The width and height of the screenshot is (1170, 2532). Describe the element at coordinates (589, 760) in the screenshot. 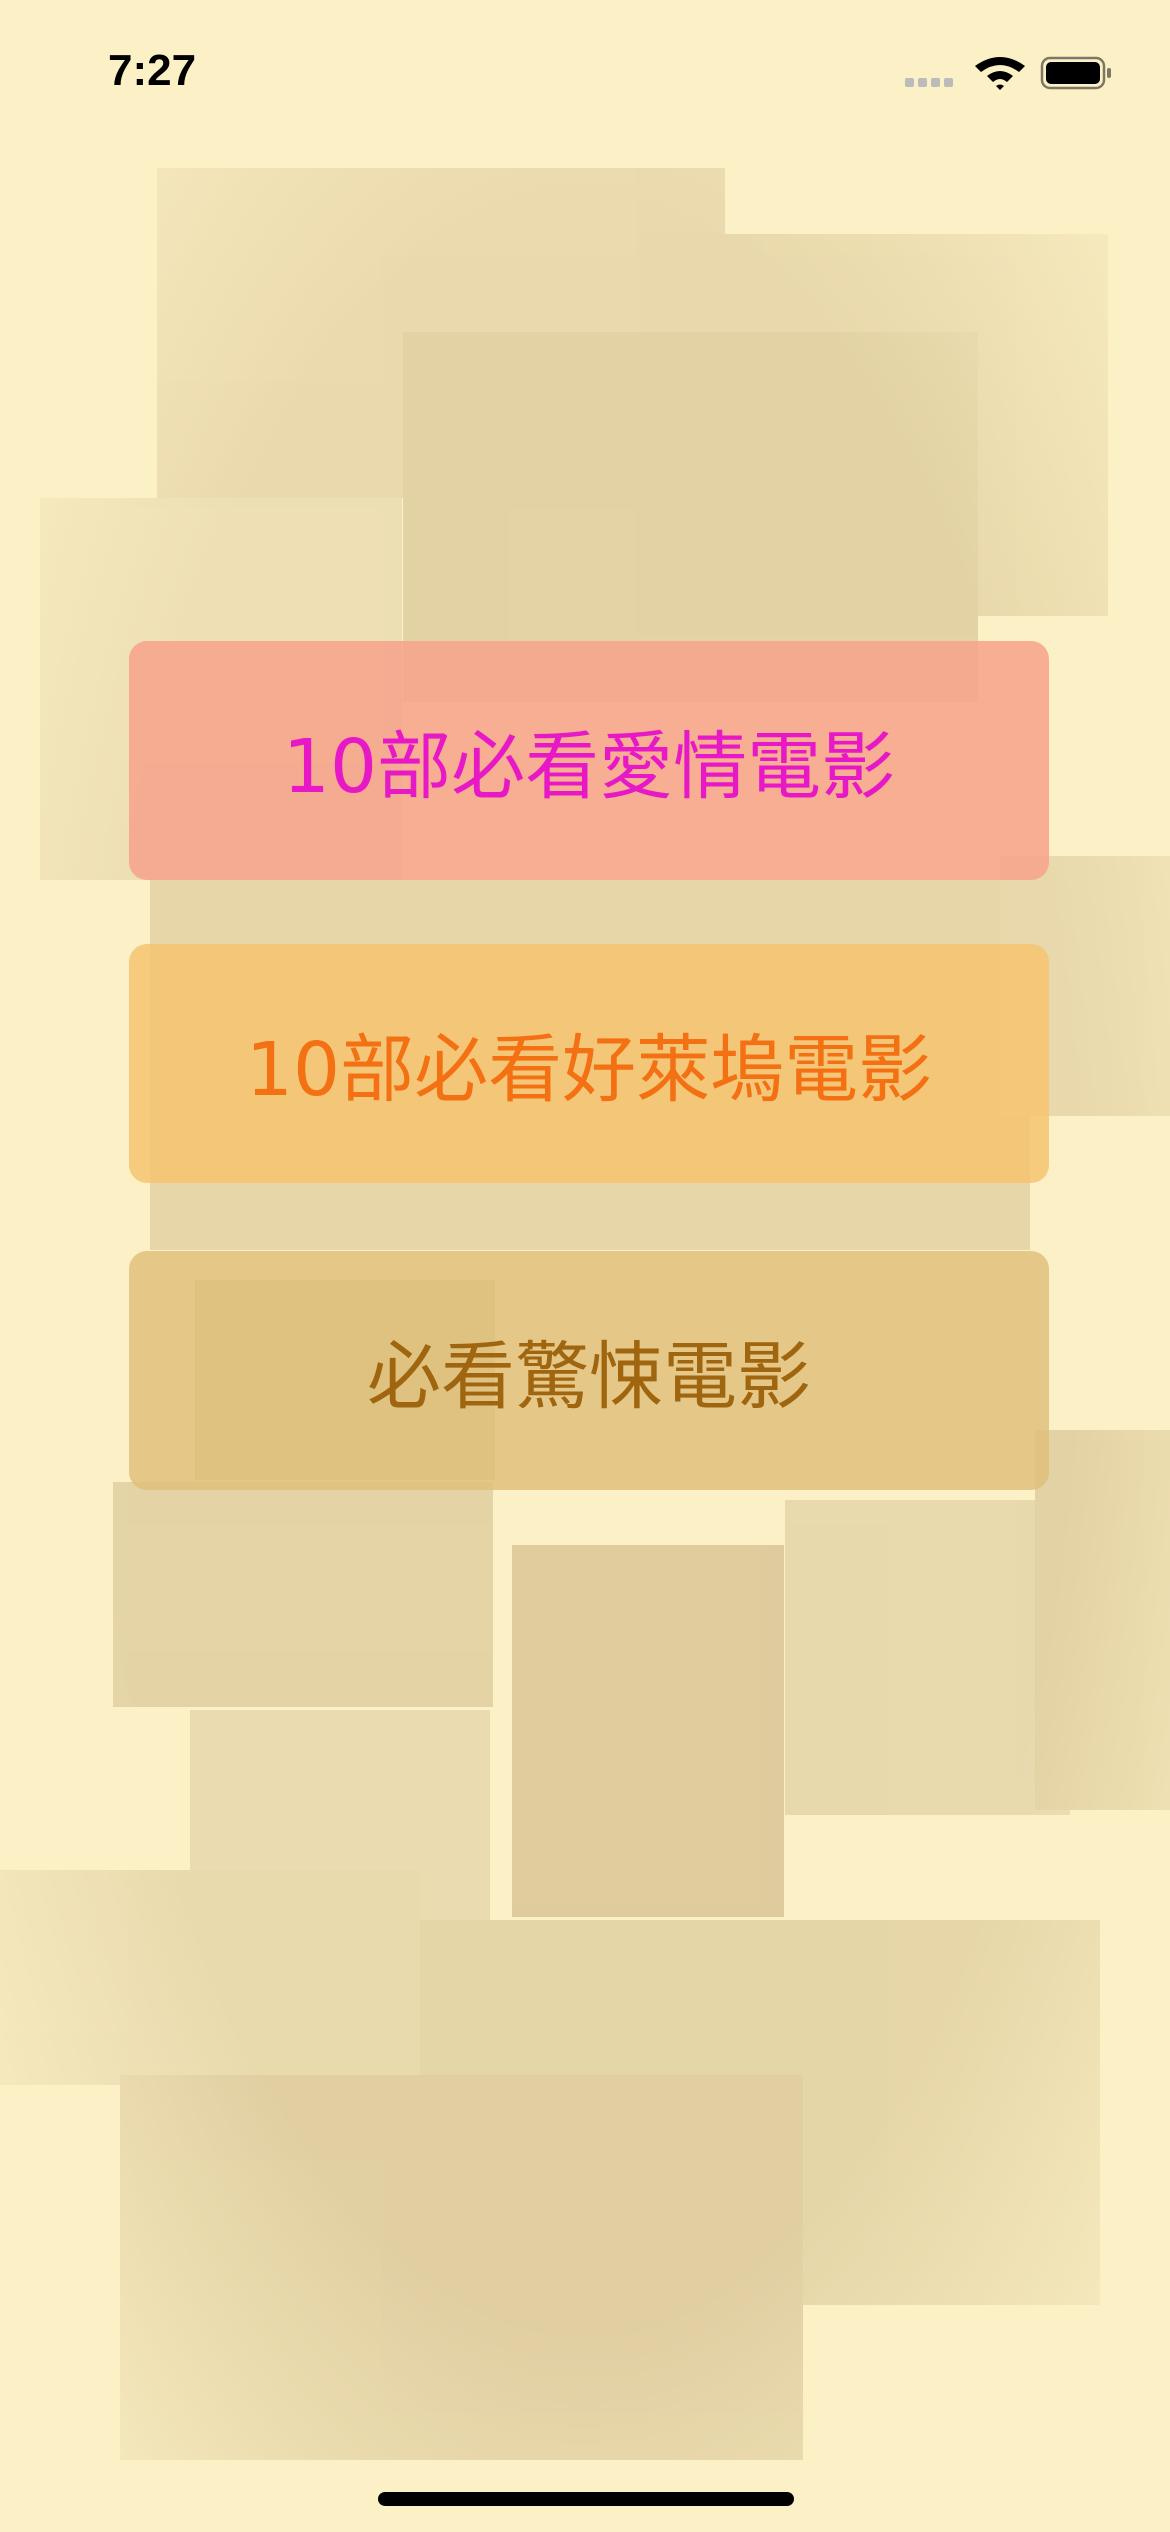

I see `romance-button: 10部必看愛情電影` at that location.